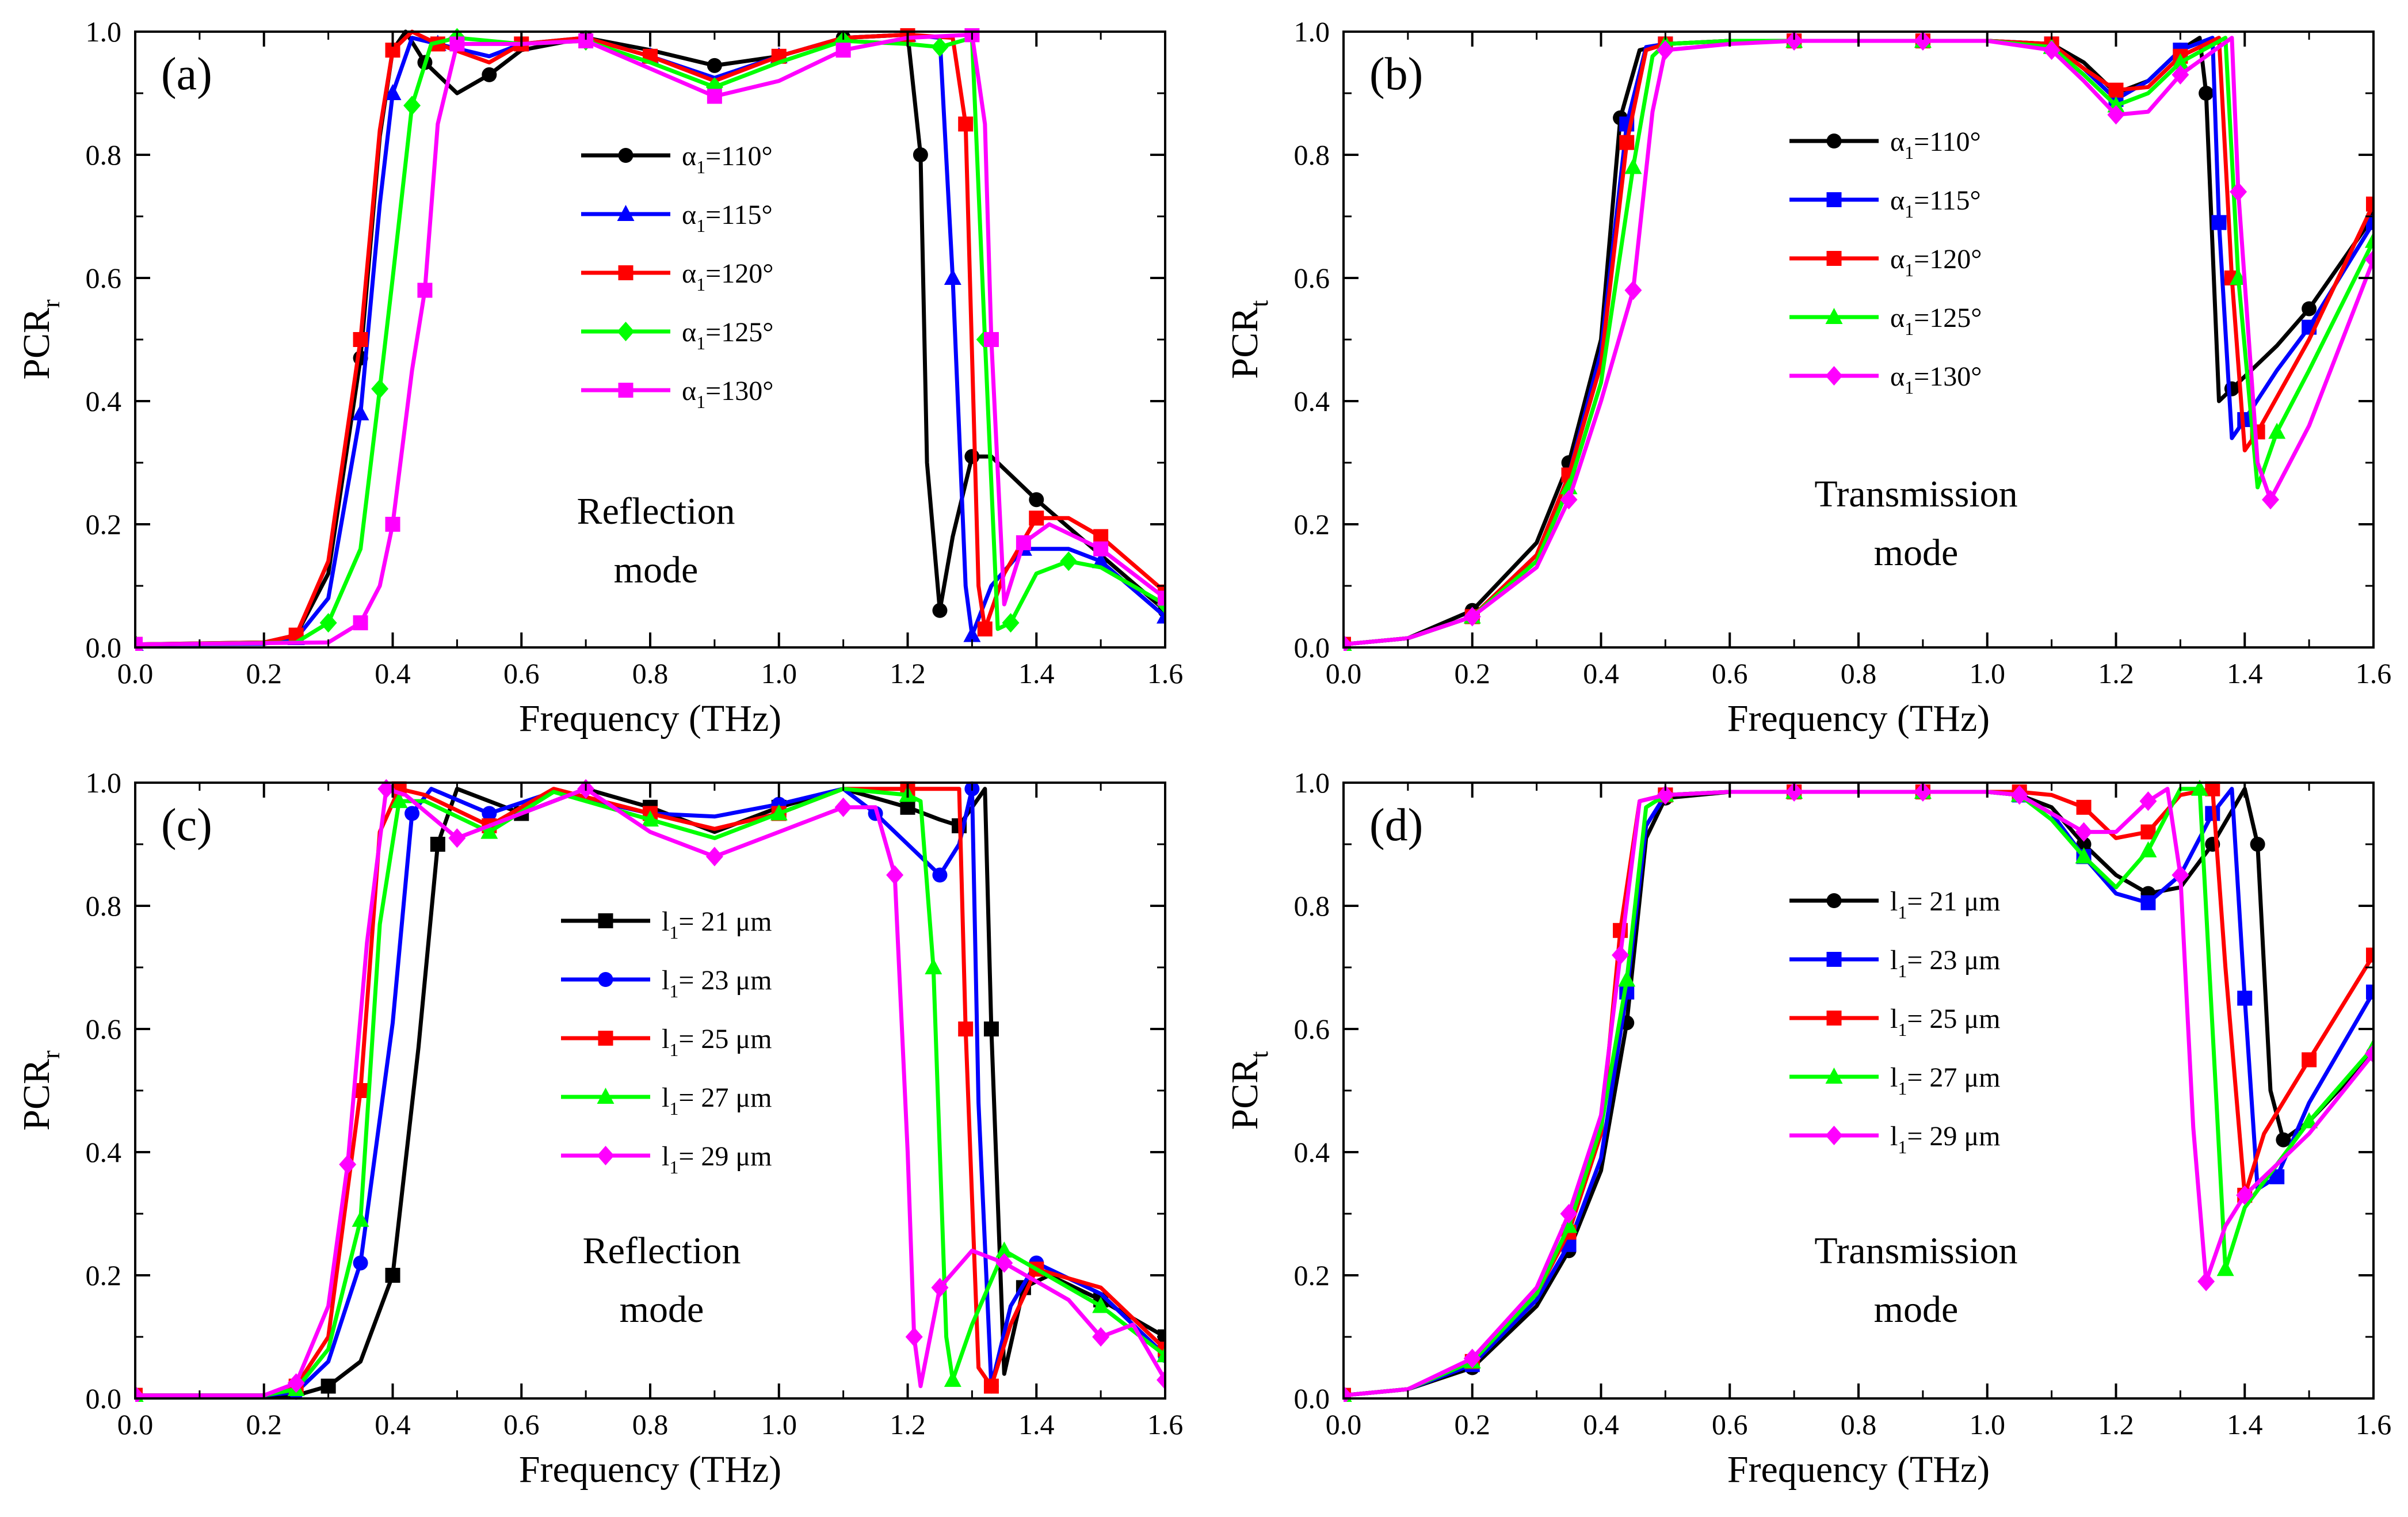  What do you see at coordinates (727, 276) in the screenshot?
I see `legend-label: α1=120°` at bounding box center [727, 276].